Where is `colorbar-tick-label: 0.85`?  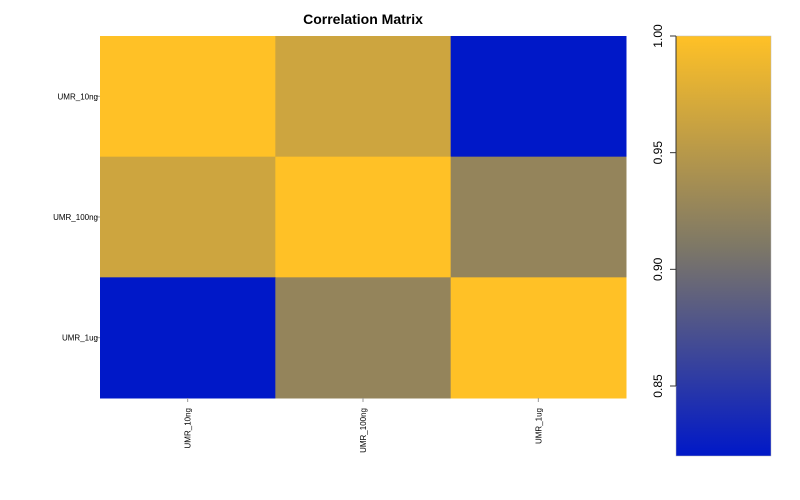
colorbar-tick-label: 0.85 is located at coordinates (658, 386).